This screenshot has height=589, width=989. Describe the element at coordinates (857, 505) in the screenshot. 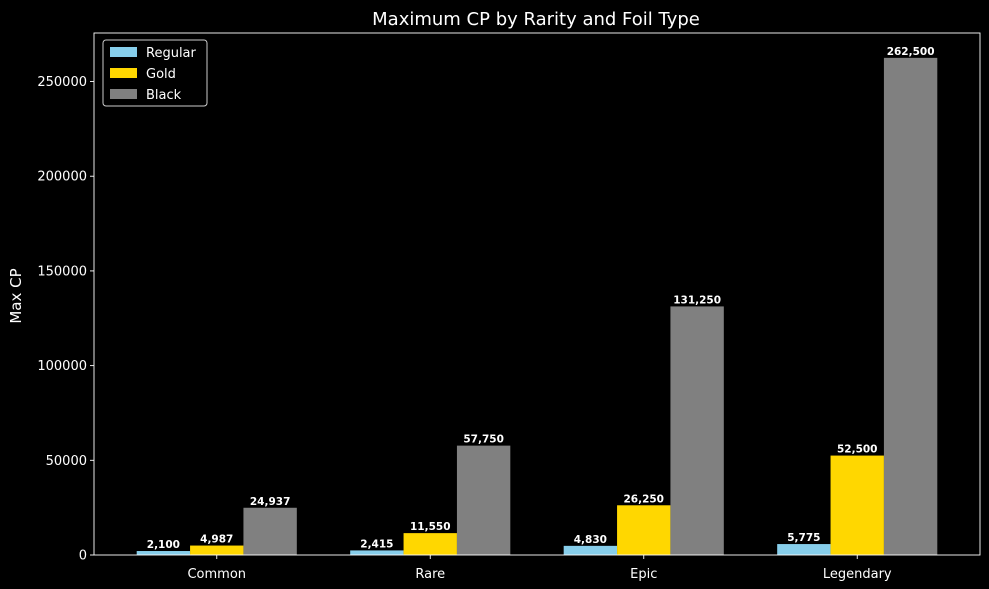

I see `bar-gold-legendary` at that location.